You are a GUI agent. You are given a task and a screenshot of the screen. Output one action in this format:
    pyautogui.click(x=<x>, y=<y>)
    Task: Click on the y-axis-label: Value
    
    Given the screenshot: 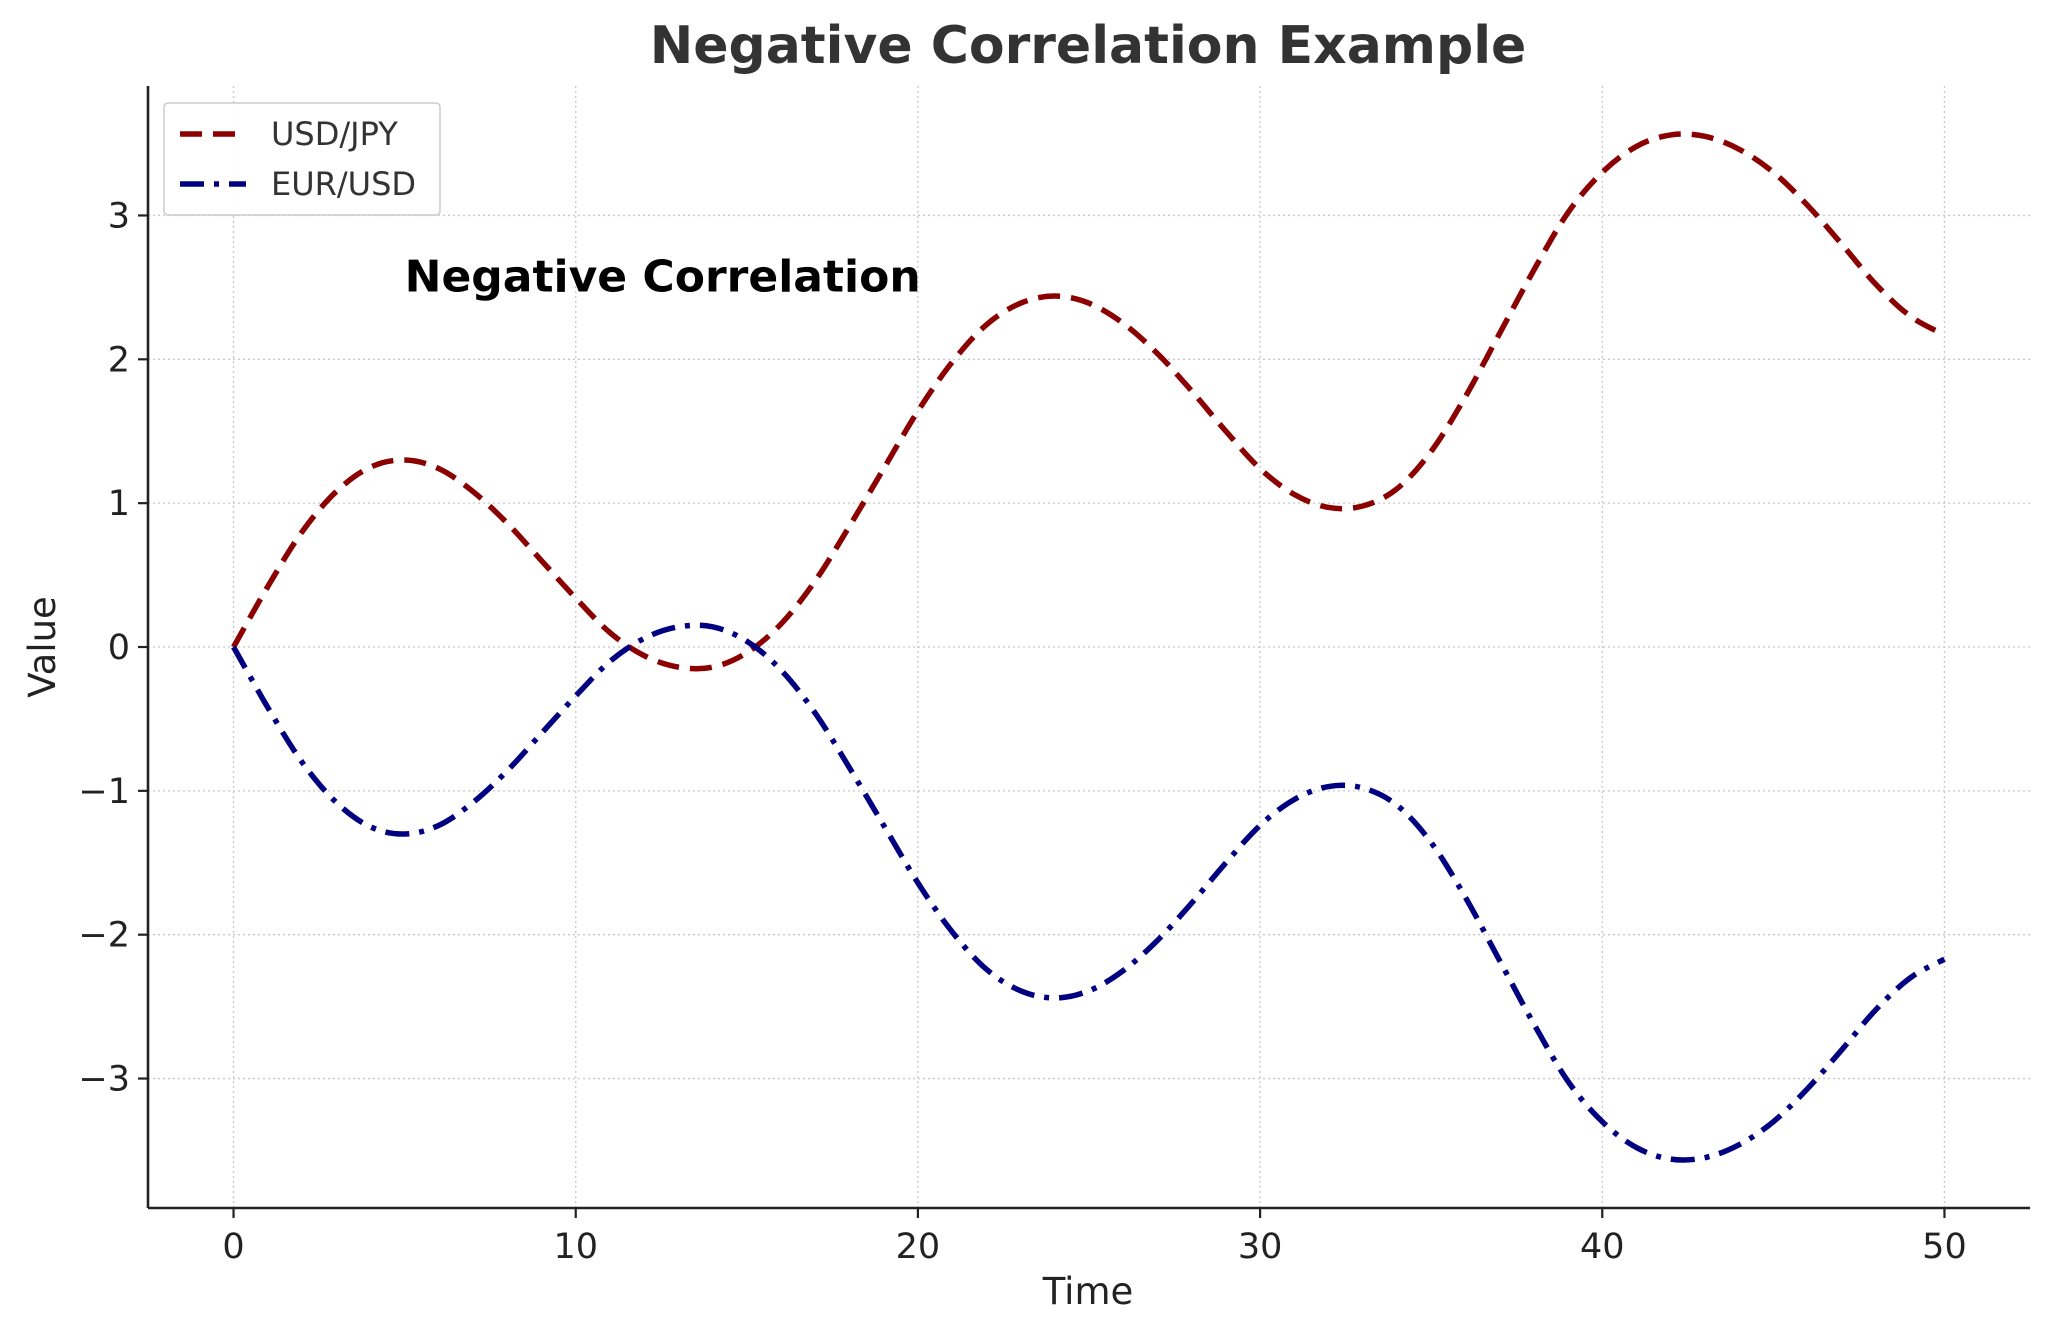 What is the action you would take?
    pyautogui.click(x=42, y=647)
    